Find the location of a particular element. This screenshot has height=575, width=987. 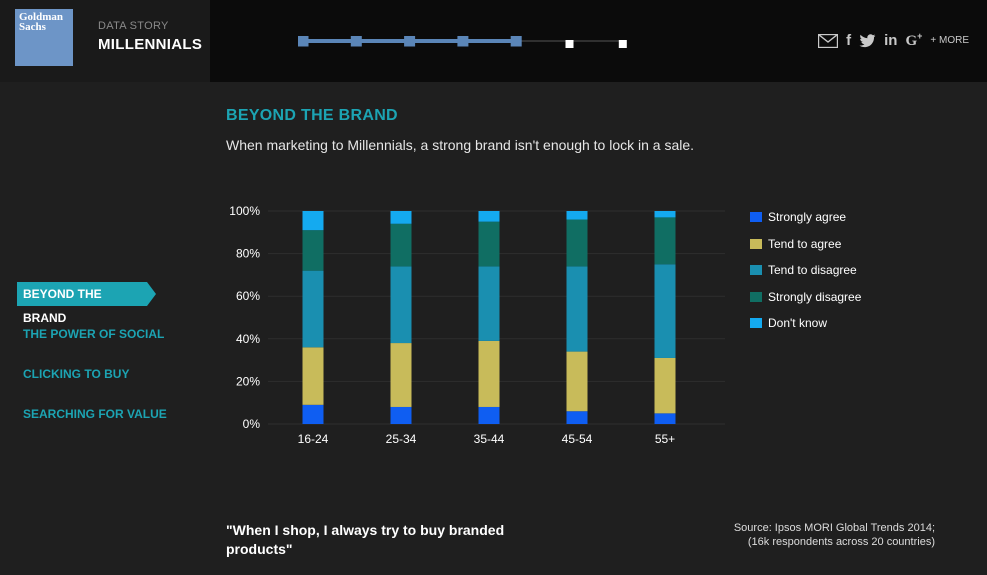

google-plus-letter: G is located at coordinates (911, 41).